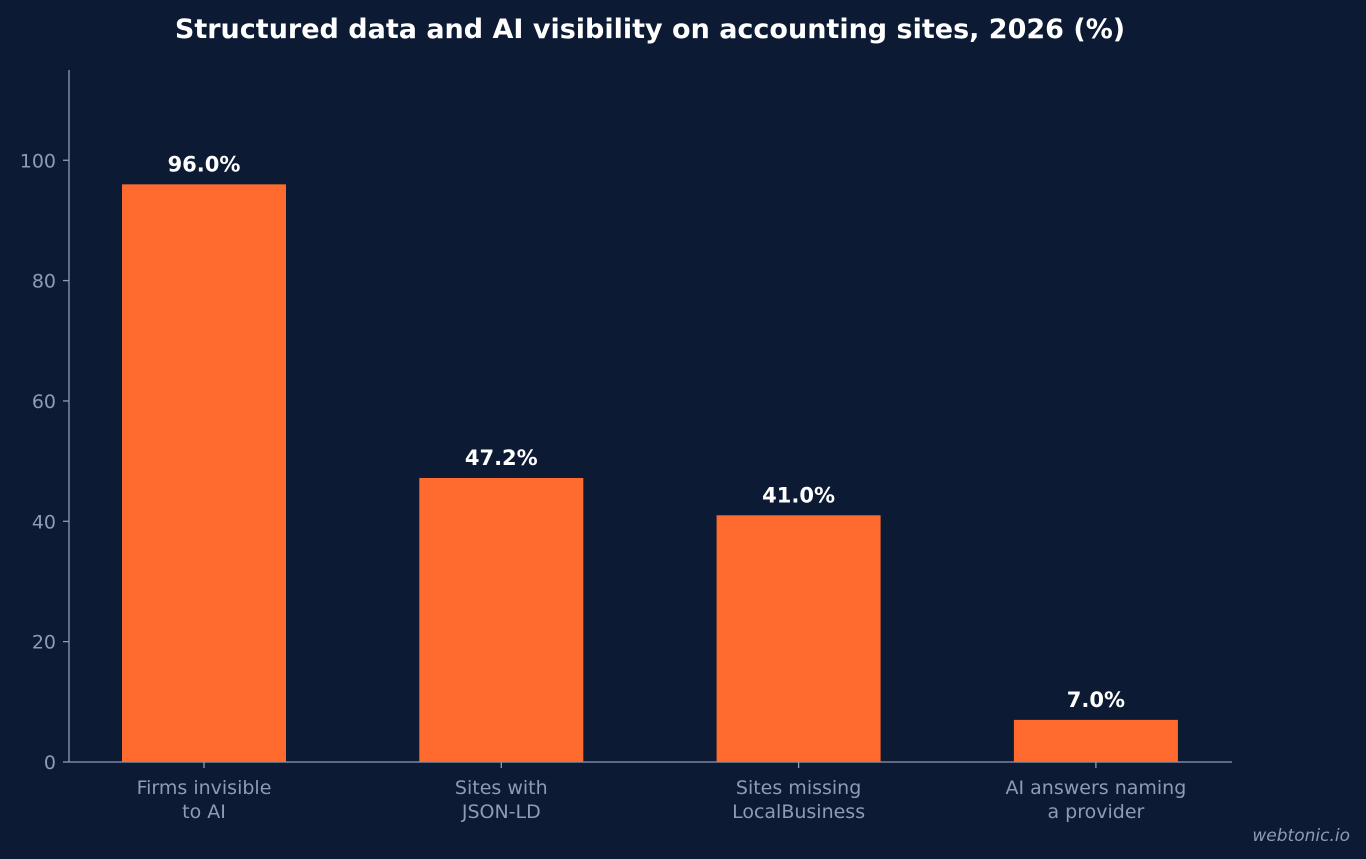 The image size is (1366, 859). What do you see at coordinates (204, 812) in the screenshot?
I see `x-category-label: to AI` at bounding box center [204, 812].